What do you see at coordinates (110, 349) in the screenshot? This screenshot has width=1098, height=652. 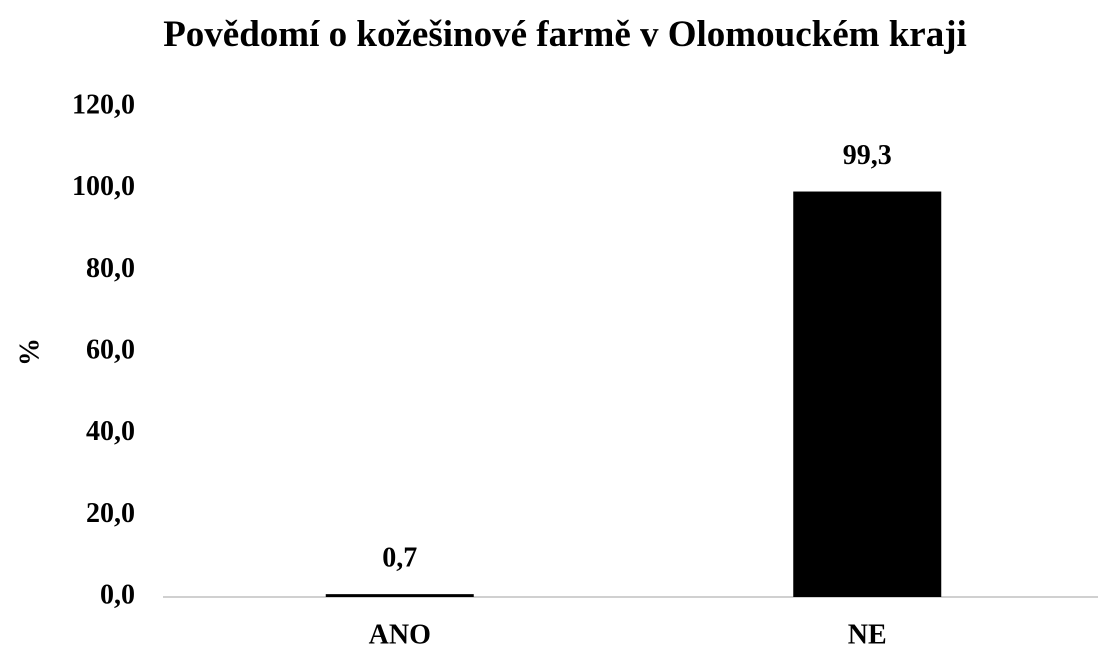 I see `y-tick-label: 60,0` at bounding box center [110, 349].